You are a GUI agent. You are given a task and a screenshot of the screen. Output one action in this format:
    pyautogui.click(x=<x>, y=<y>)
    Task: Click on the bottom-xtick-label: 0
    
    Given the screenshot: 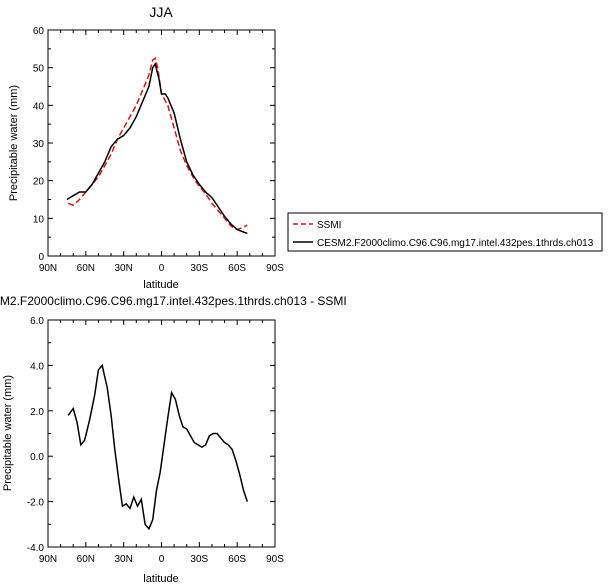 What is the action you would take?
    pyautogui.click(x=162, y=559)
    